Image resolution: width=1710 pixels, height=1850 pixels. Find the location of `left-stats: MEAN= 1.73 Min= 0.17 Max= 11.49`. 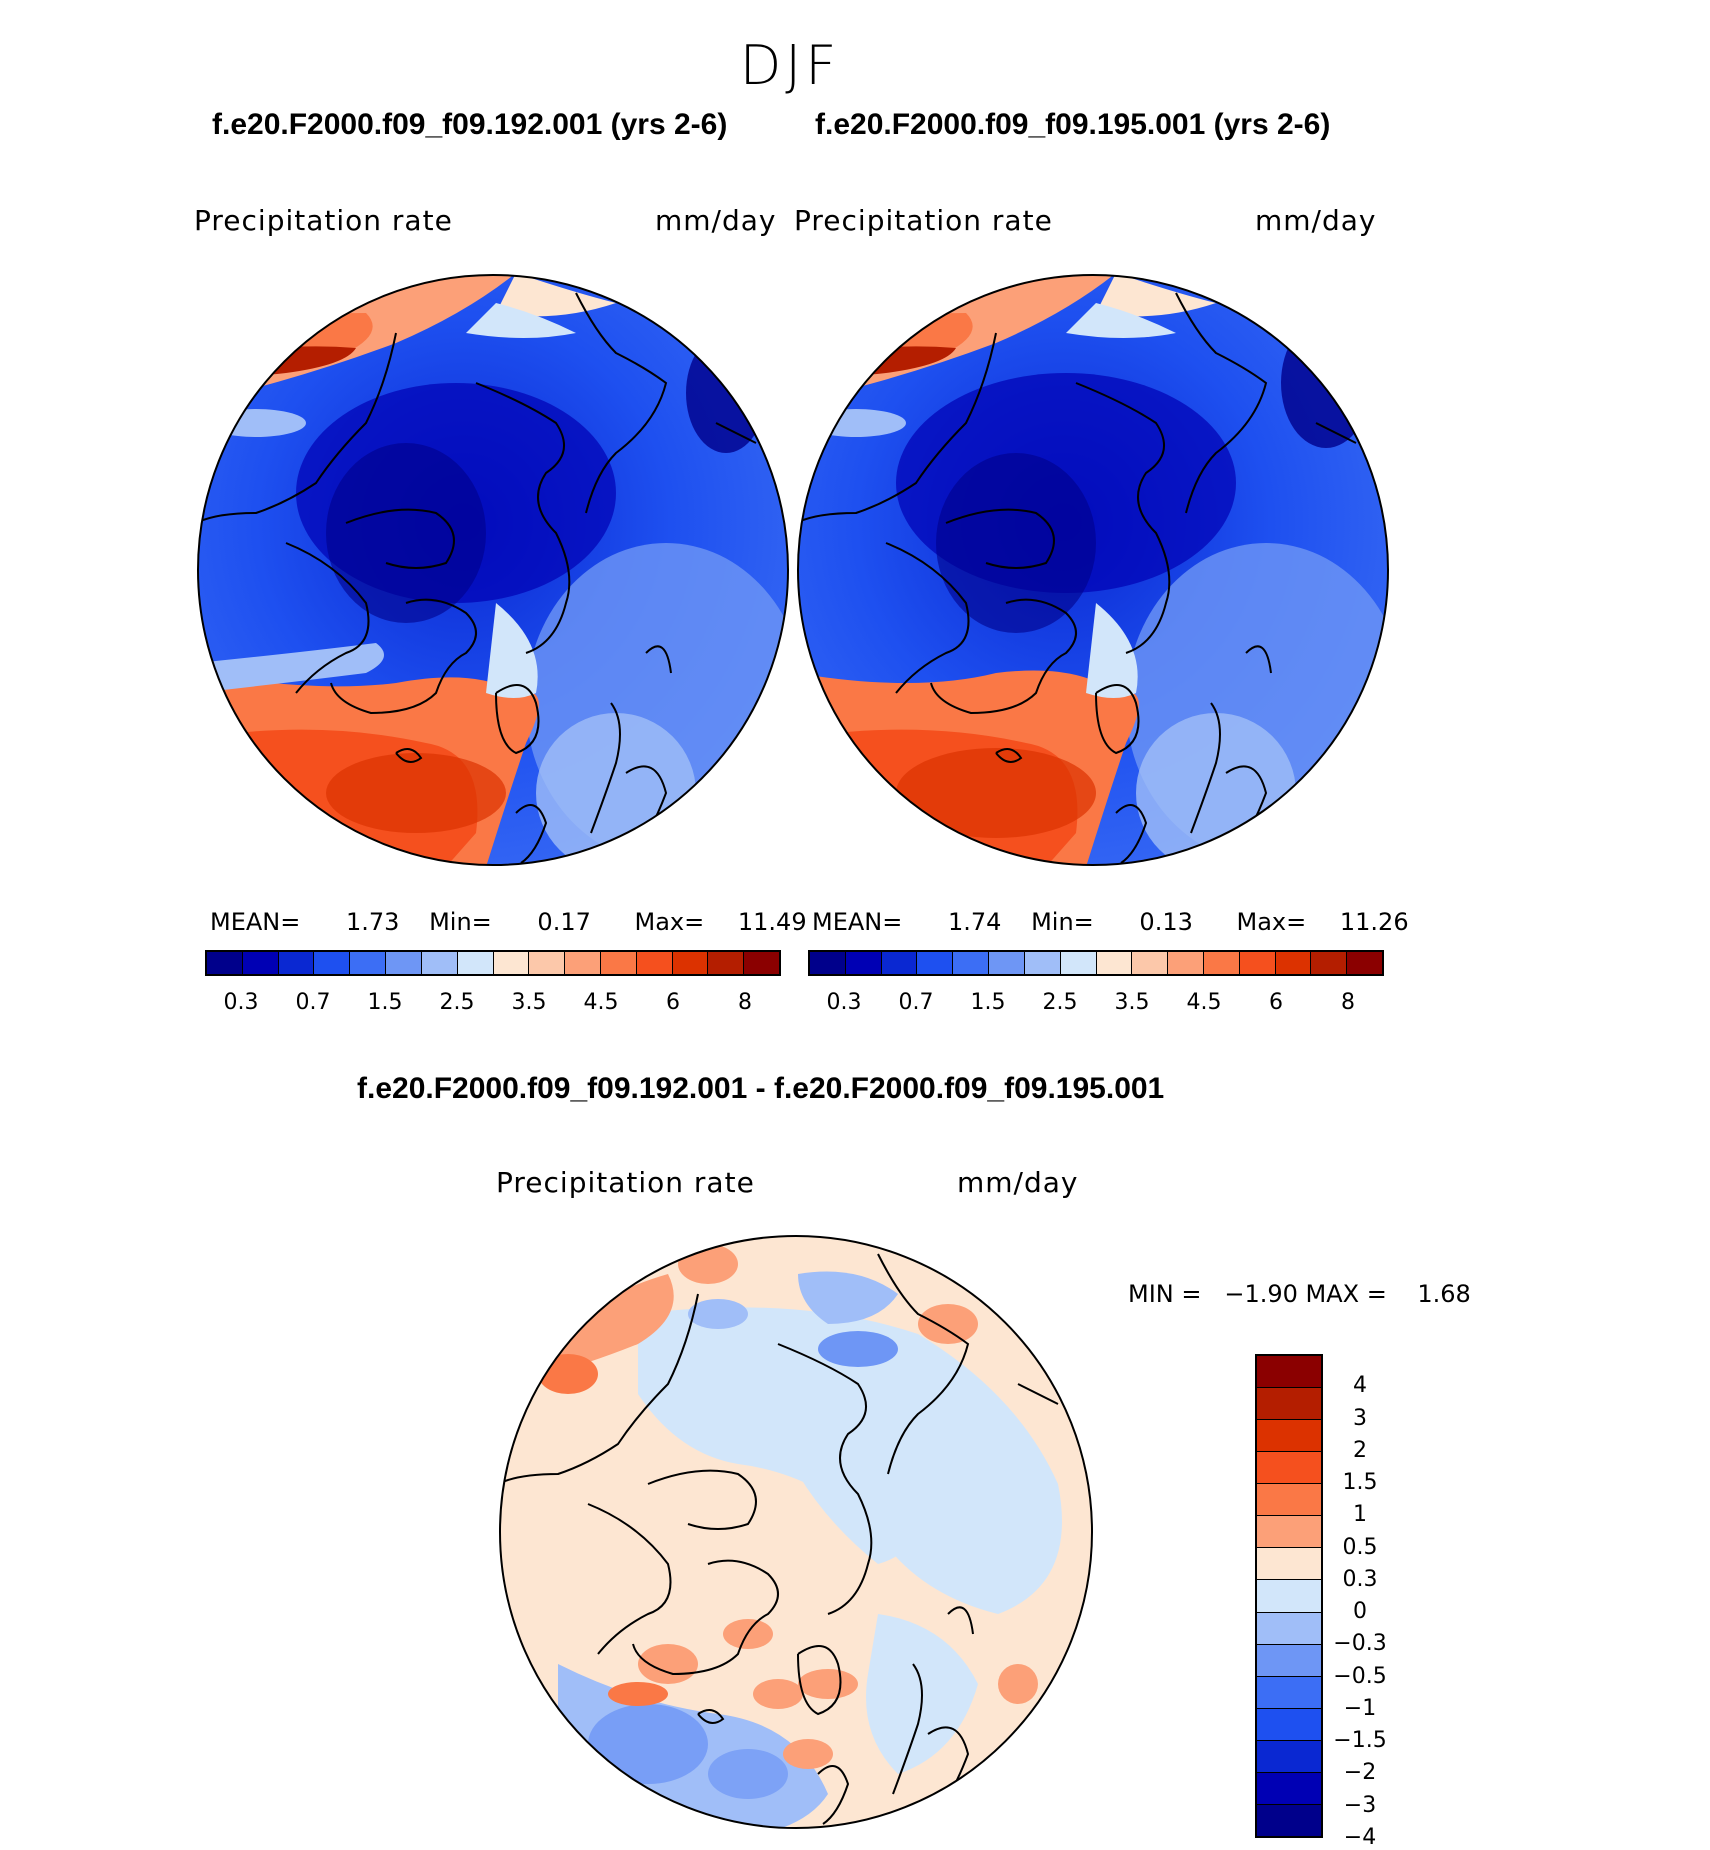

left-stats: MEAN= 1.73 Min= 0.17 Max= 11.49 is located at coordinates (508, 922).